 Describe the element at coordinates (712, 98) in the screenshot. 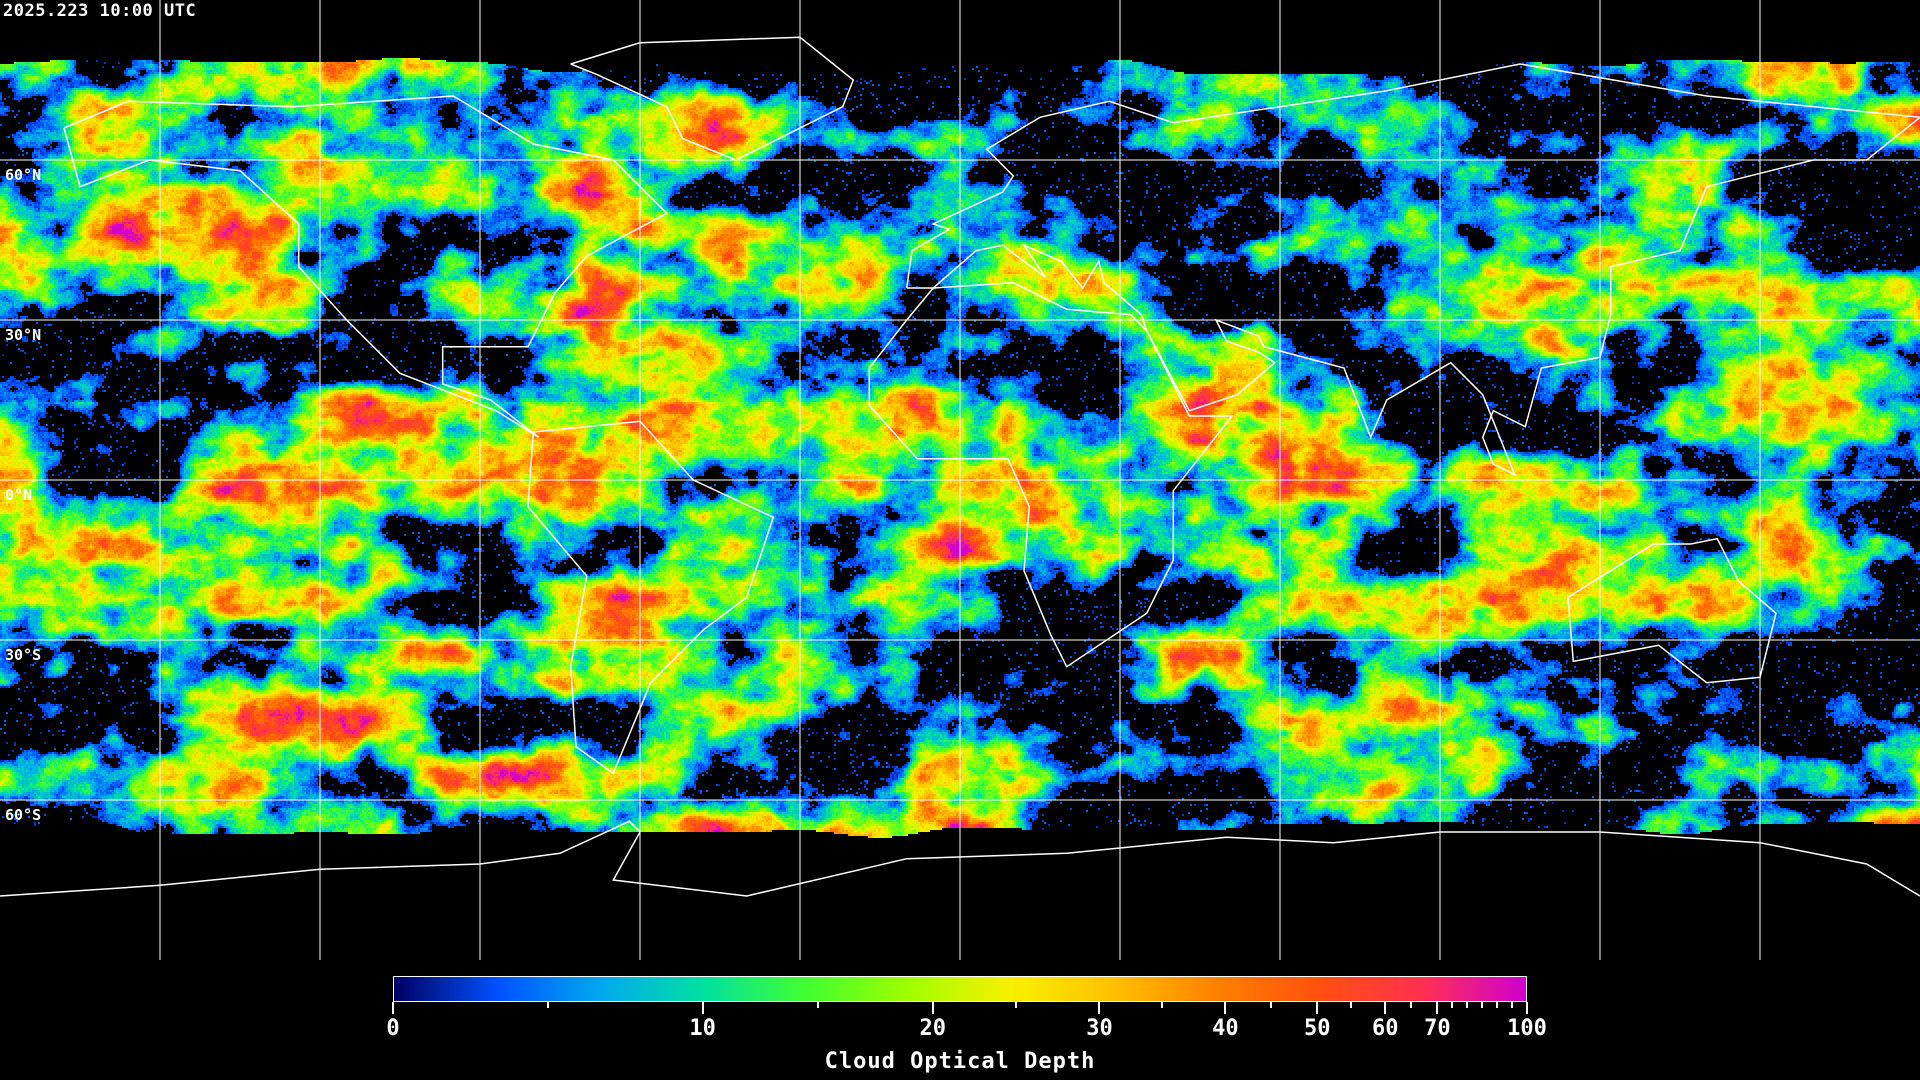

I see `coastline-greenland` at that location.